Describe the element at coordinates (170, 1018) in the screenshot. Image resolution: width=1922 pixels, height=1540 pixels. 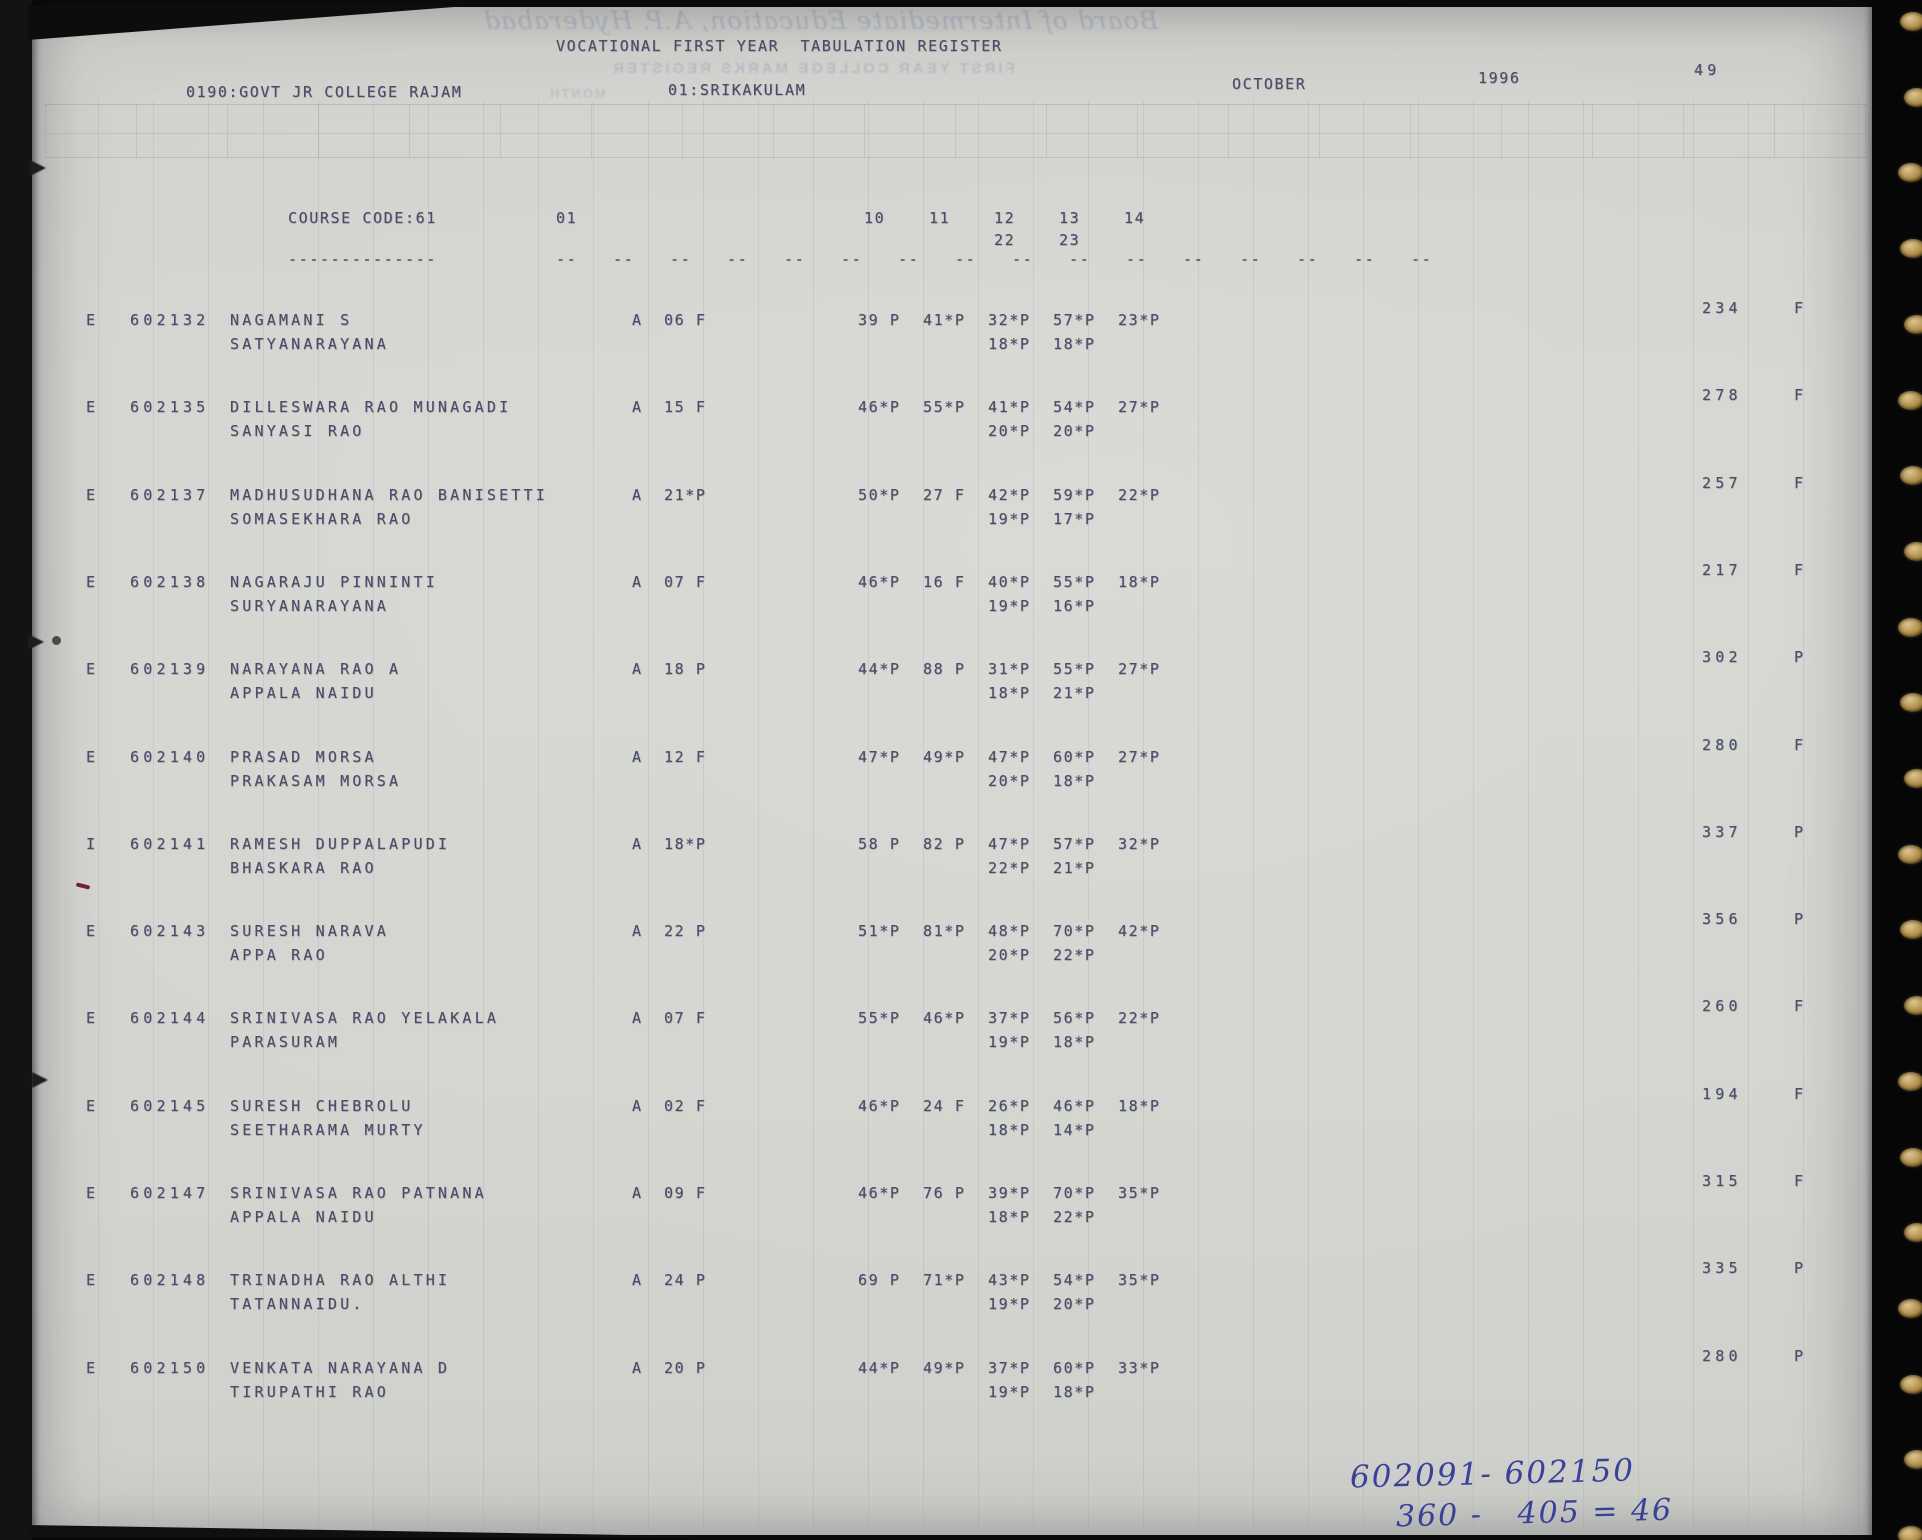
I see `student-roll-number: 602144` at that location.